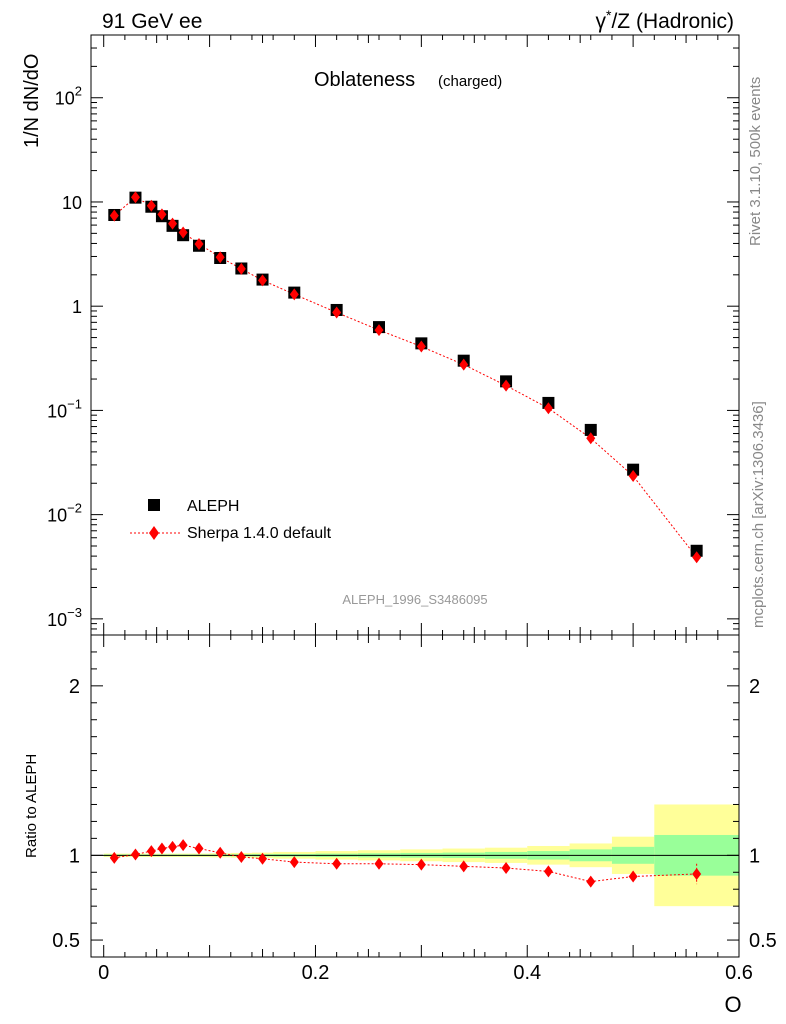 Image resolution: width=786 pixels, height=1024 pixels. I want to click on sherpa-ratio-line, so click(405, 863).